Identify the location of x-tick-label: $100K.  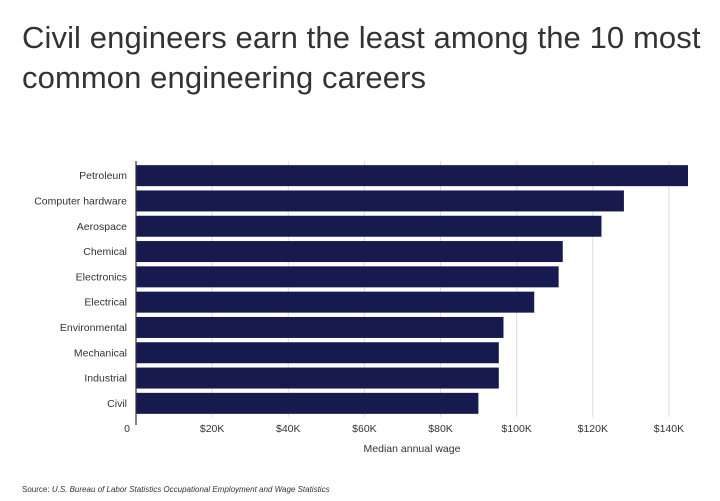
(517, 429).